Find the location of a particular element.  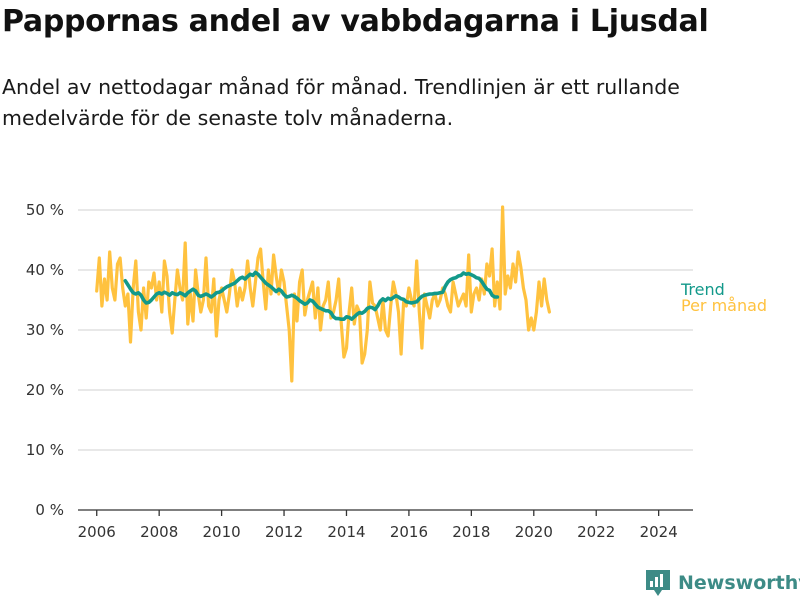

x-tick-label: 2012 is located at coordinates (284, 532).